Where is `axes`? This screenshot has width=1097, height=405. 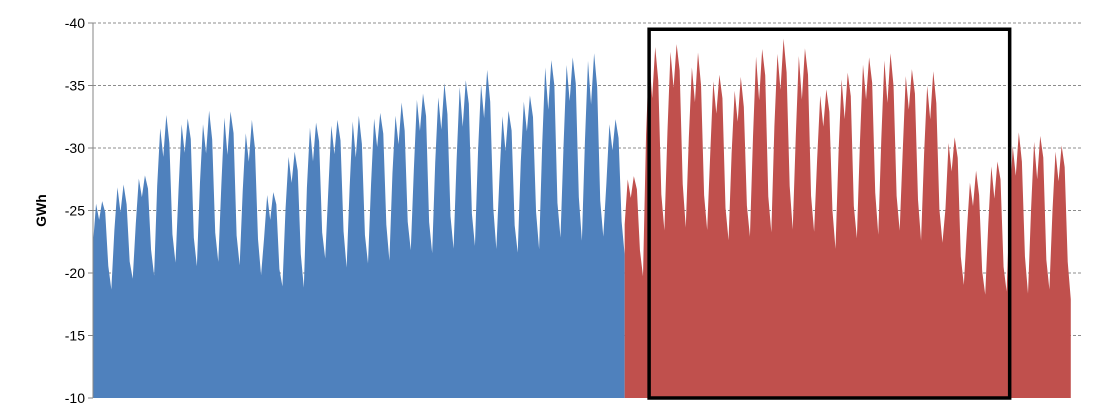
axes is located at coordinates (91, 210).